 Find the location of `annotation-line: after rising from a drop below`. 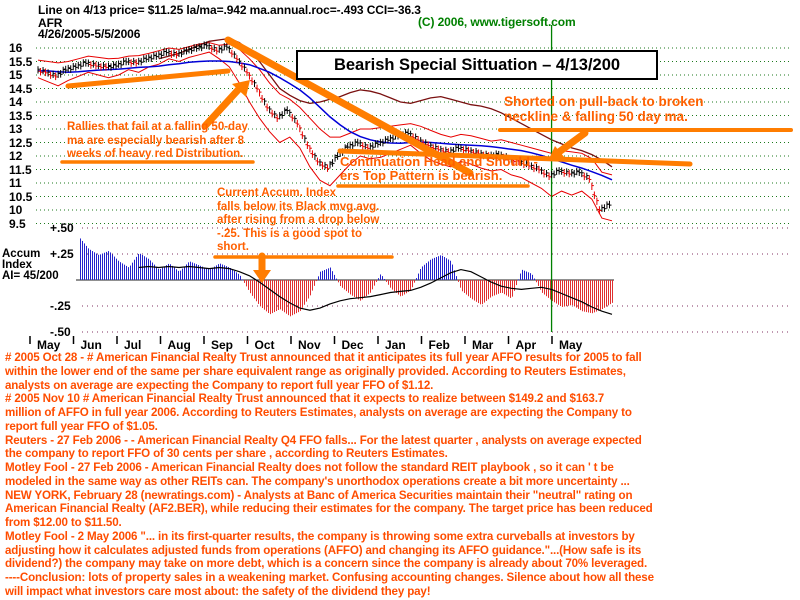

annotation-line: after rising from a drop below is located at coordinates (298, 220).